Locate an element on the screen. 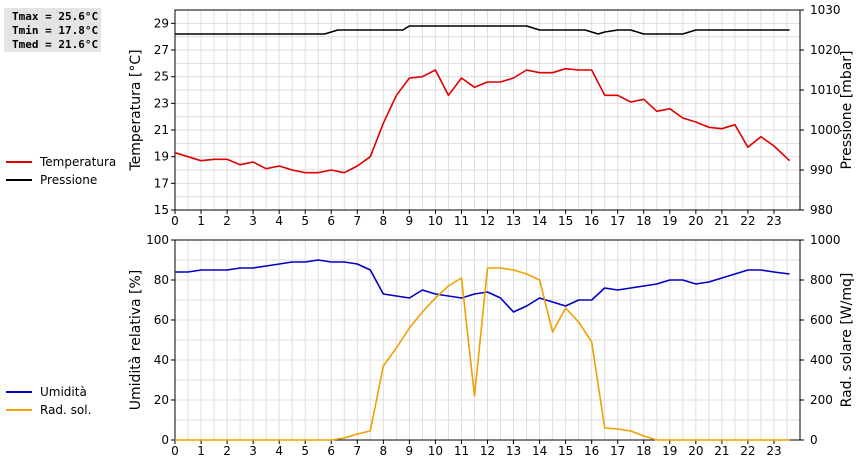  legend-label: Rad. sol. is located at coordinates (66, 410).